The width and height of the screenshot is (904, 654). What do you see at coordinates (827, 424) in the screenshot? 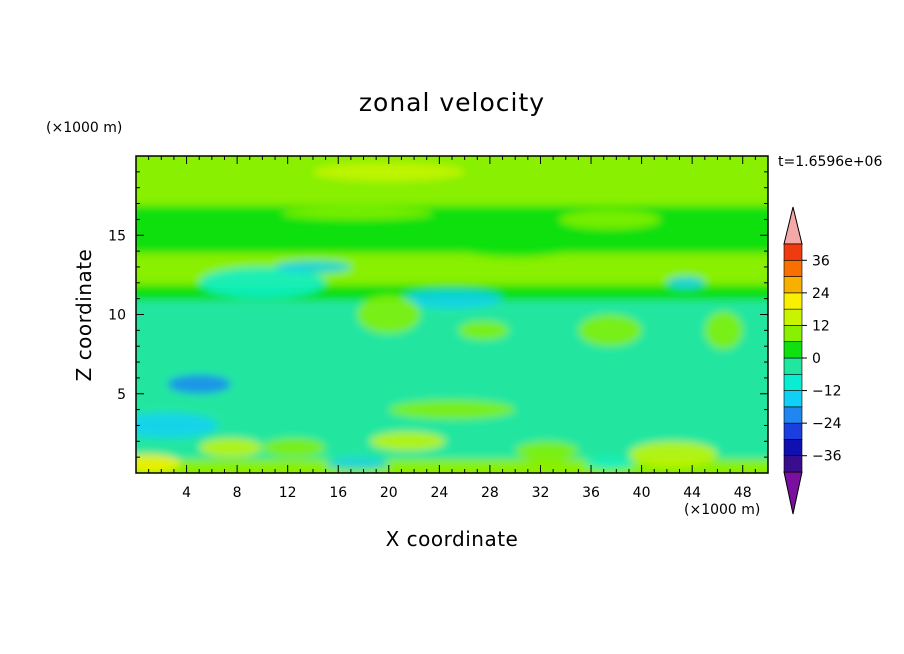
I see `colorbar-tick-label: −24` at bounding box center [827, 424].